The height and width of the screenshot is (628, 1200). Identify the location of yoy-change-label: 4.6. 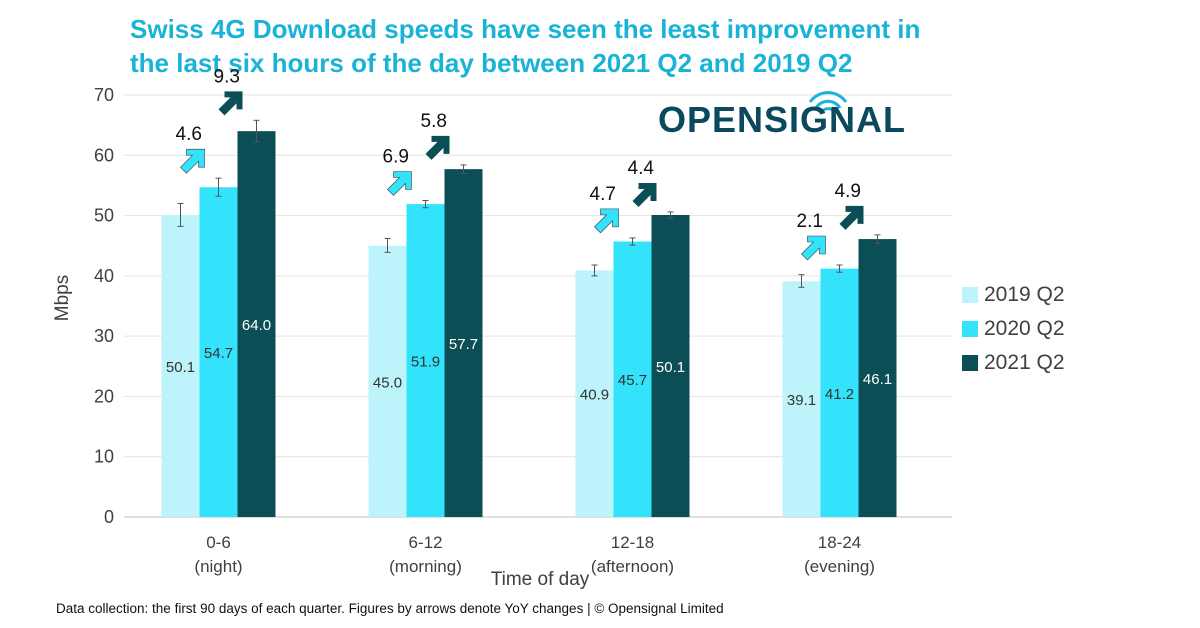
(189, 134).